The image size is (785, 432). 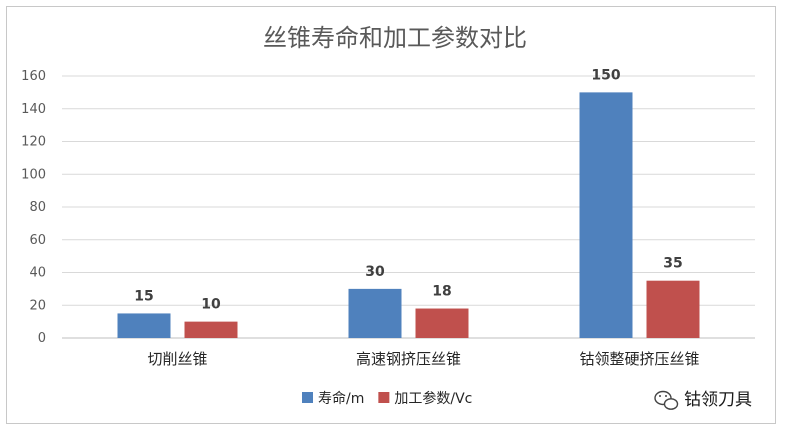 I want to click on data-label: 18, so click(x=441, y=292).